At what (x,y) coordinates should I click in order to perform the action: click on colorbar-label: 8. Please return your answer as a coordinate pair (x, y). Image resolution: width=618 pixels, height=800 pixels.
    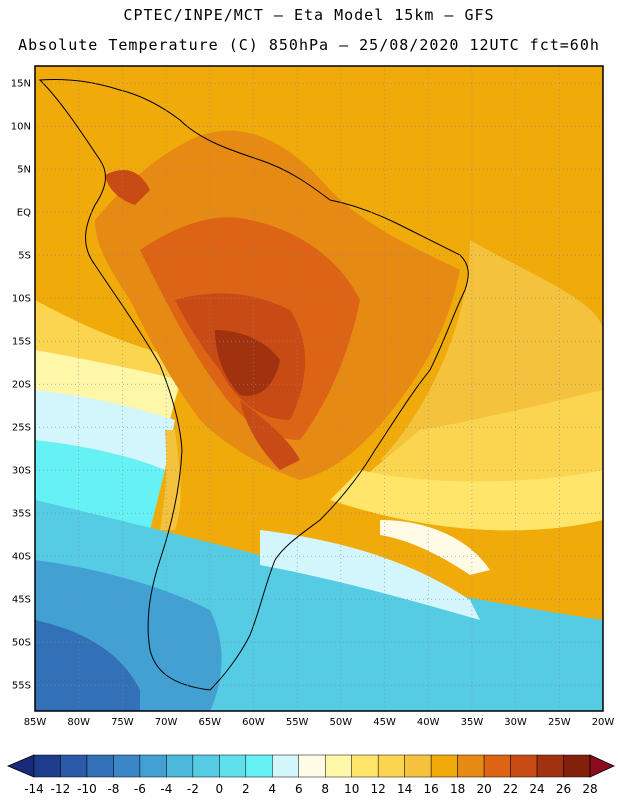
    Looking at the image, I should click on (325, 789).